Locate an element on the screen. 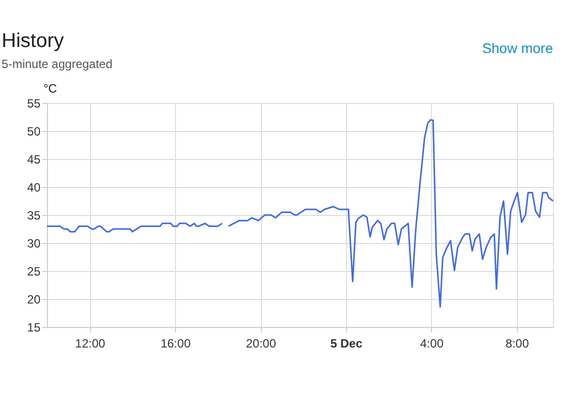 The image size is (575, 394). y-tick-label: 45 is located at coordinates (34, 159).